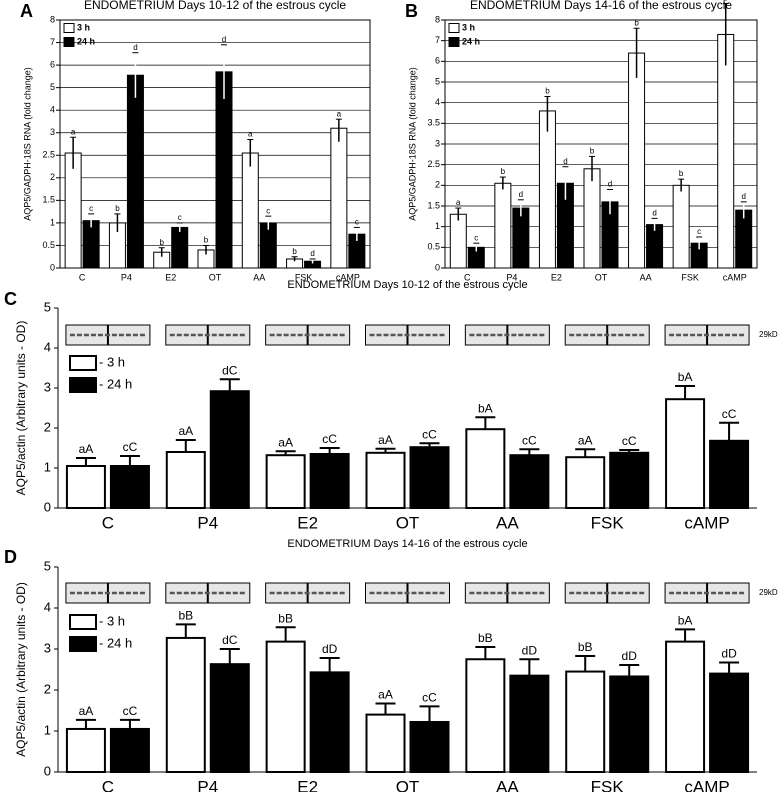  I want to click on legend-label: 24 h, so click(86, 41).